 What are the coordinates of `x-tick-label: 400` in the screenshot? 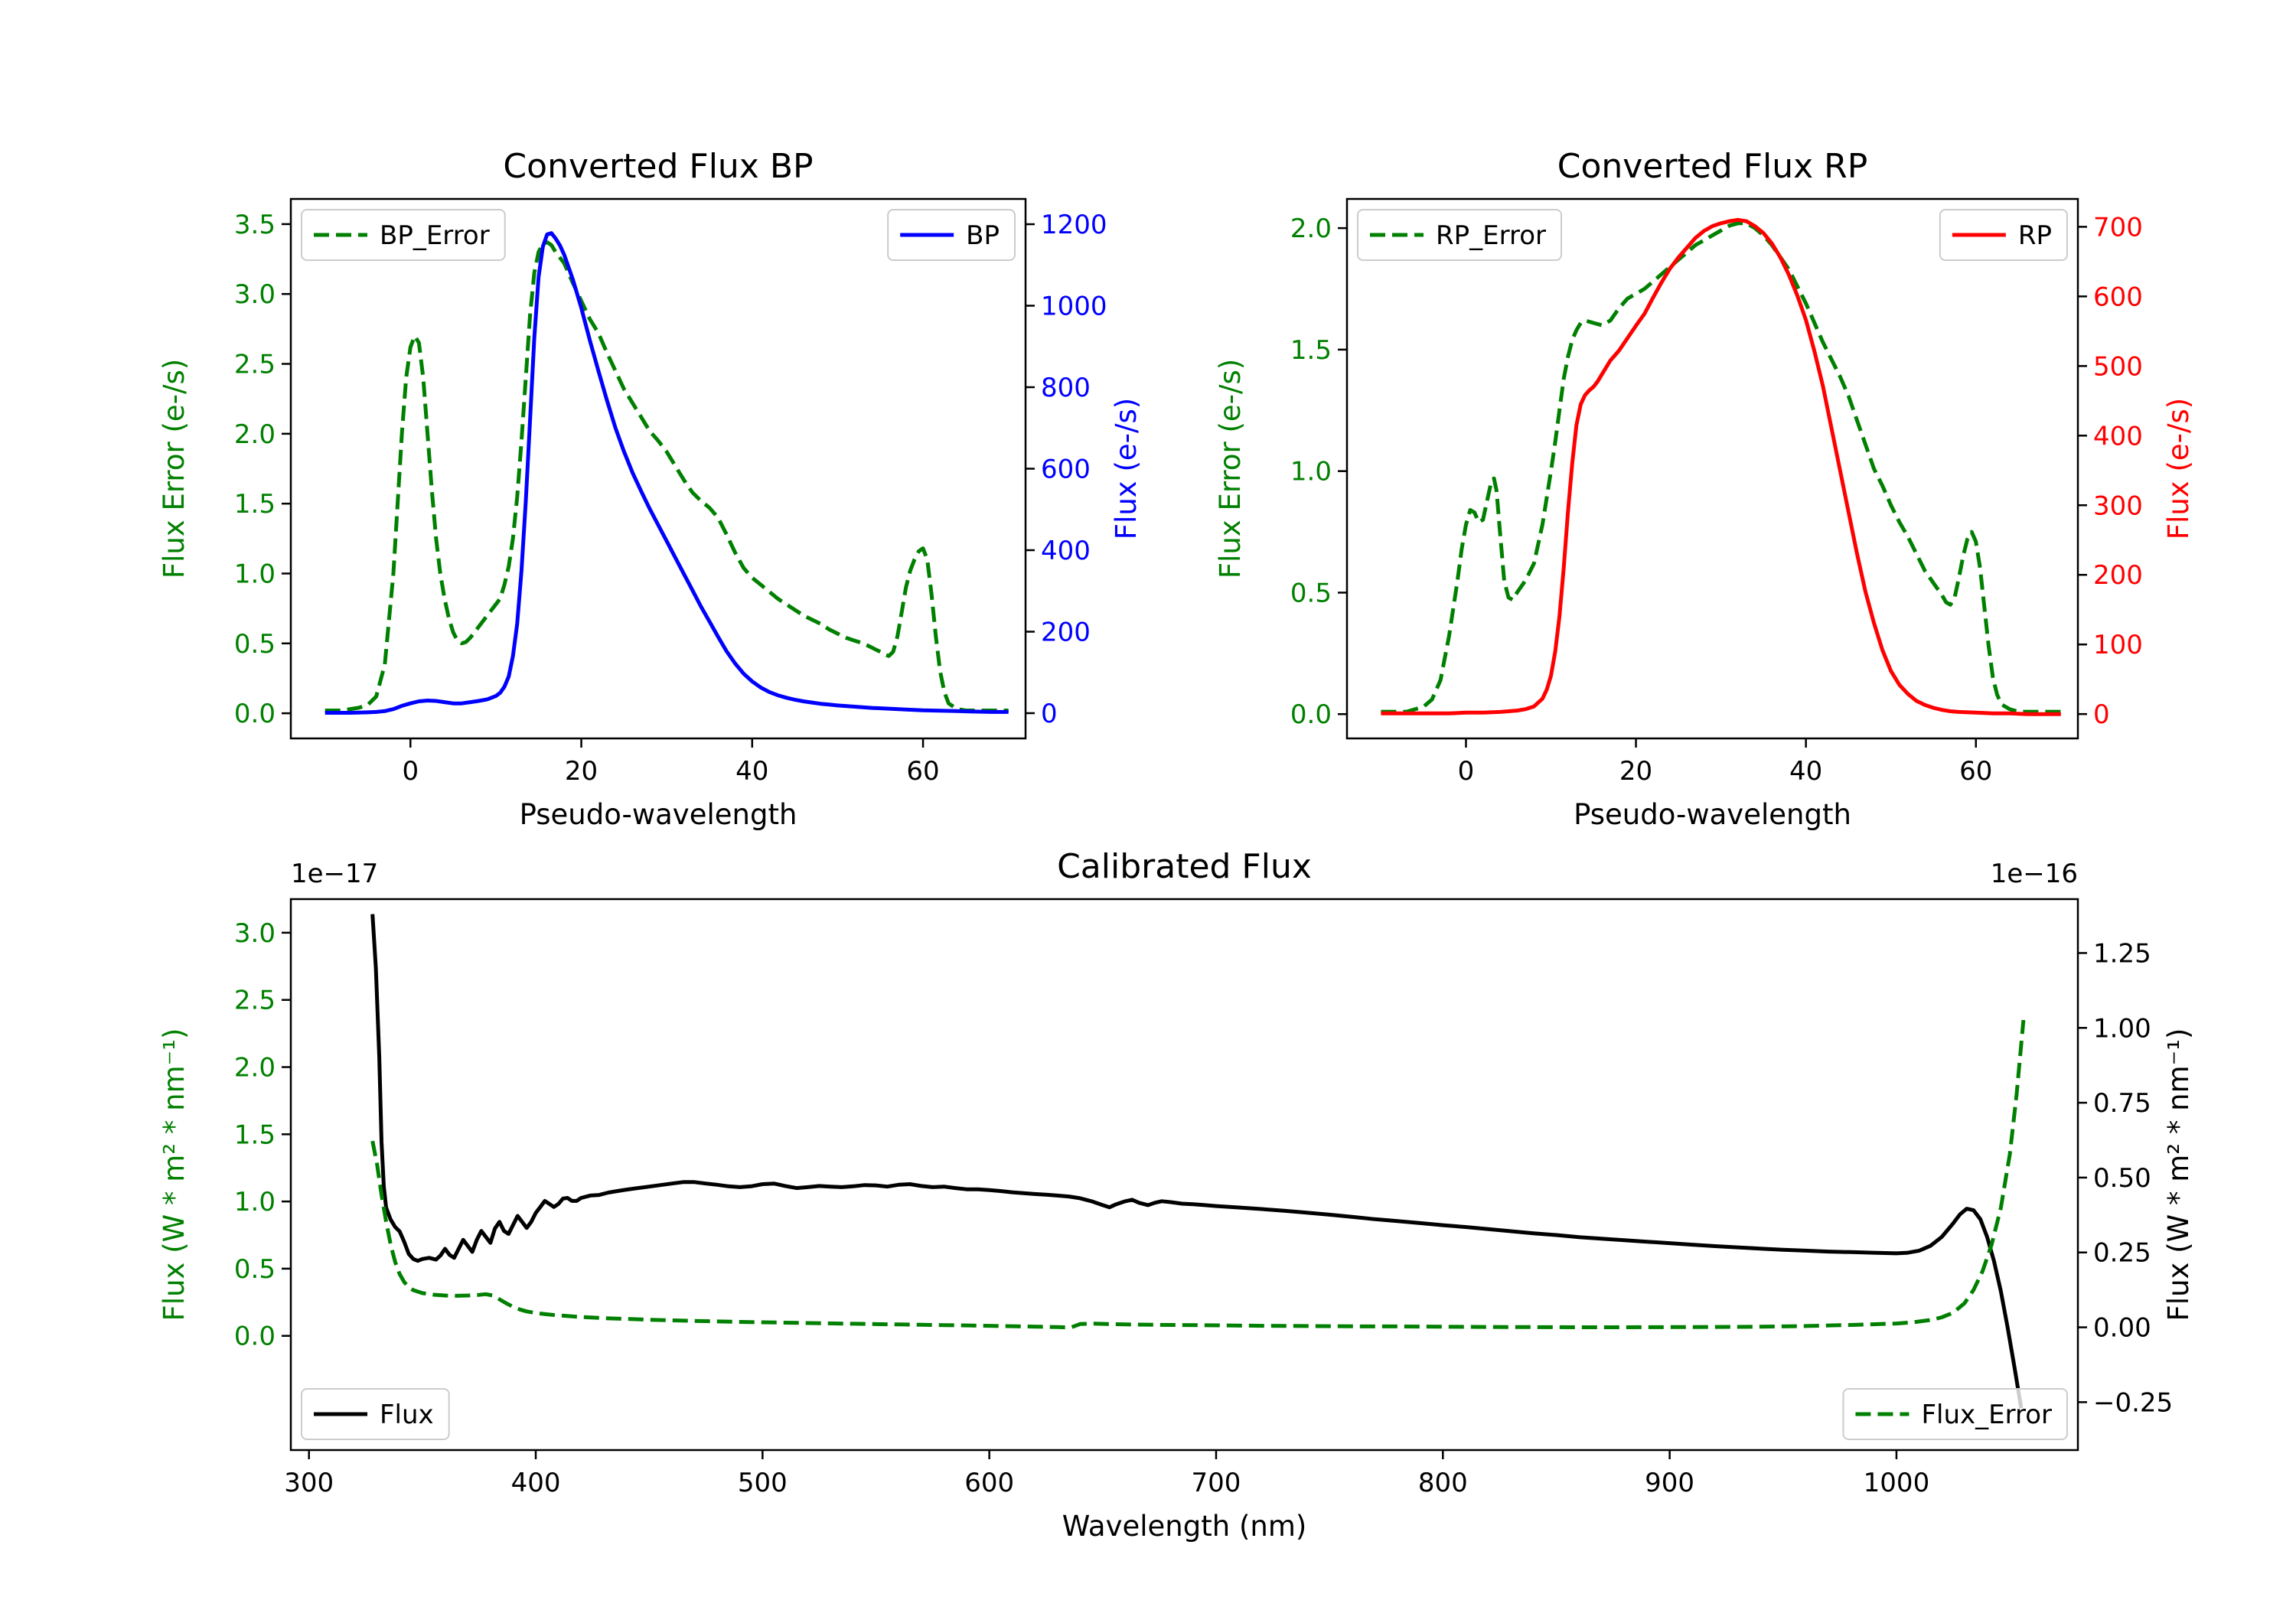 It's located at (536, 1483).